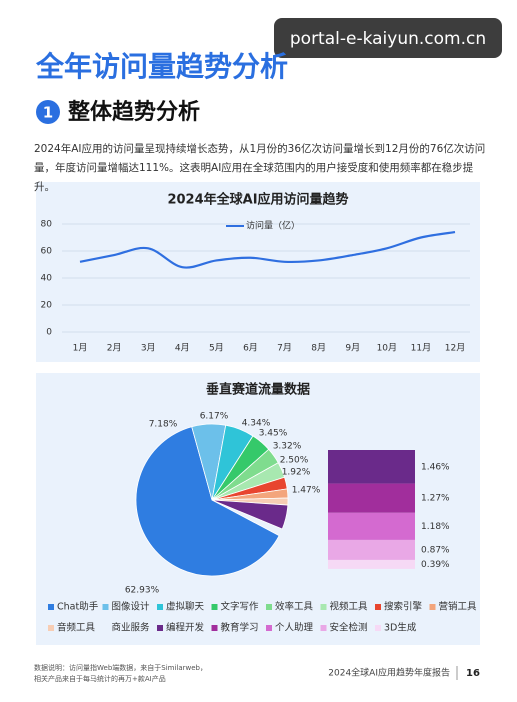 This screenshot has height=702, width=517. What do you see at coordinates (250, 348) in the screenshot?
I see `x-tick-label: 6月` at bounding box center [250, 348].